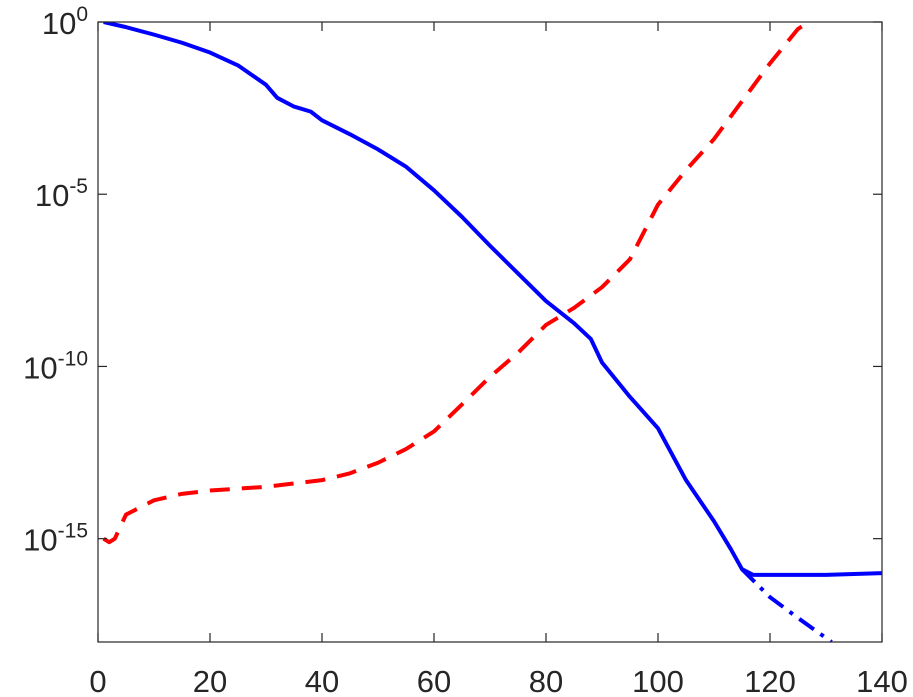 The width and height of the screenshot is (913, 697). I want to click on y-tick-label: 10⁻¹⁵, so click(55, 539).